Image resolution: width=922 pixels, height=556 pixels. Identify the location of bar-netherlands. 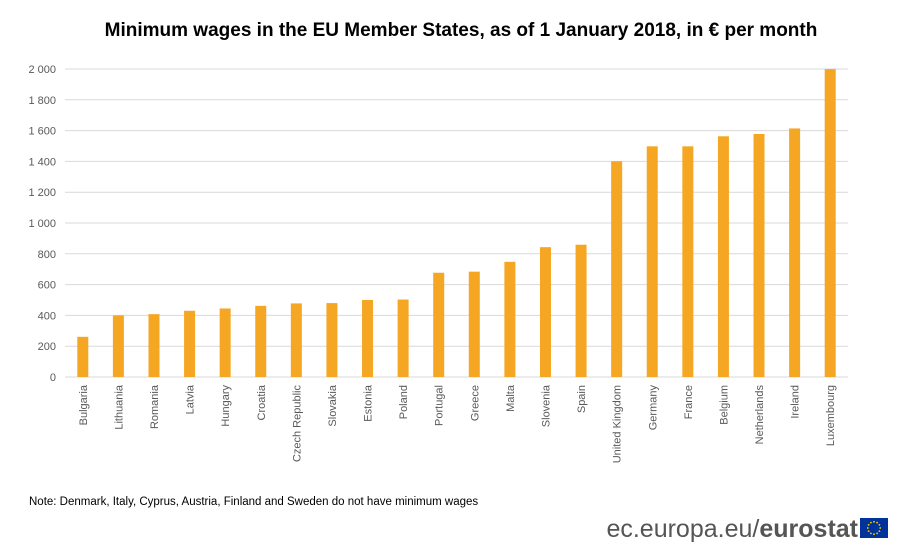
(759, 255).